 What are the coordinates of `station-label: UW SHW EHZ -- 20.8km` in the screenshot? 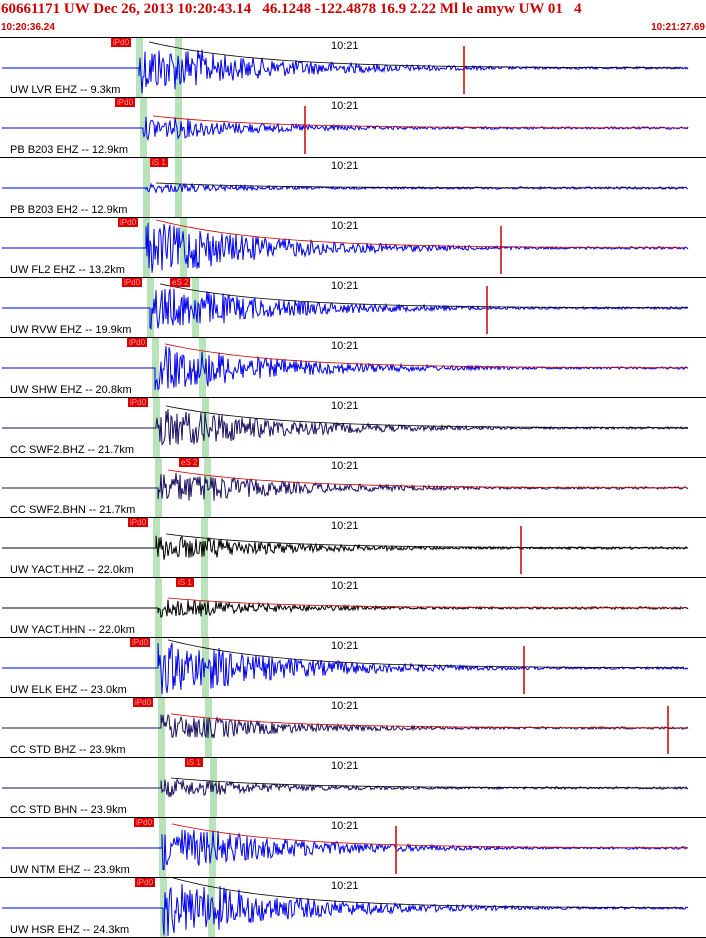 It's located at (71, 390).